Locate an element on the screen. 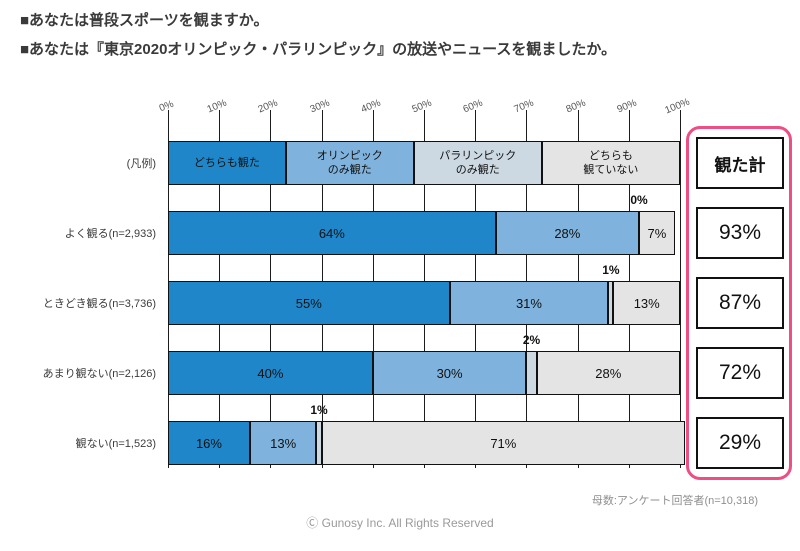  bar-segment: 31% is located at coordinates (529, 303).